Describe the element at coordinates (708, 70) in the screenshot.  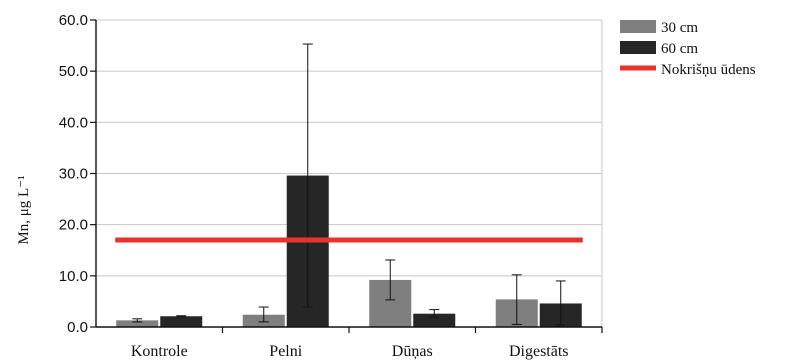
I see `legend-label: Nokrišņu ūdens` at that location.